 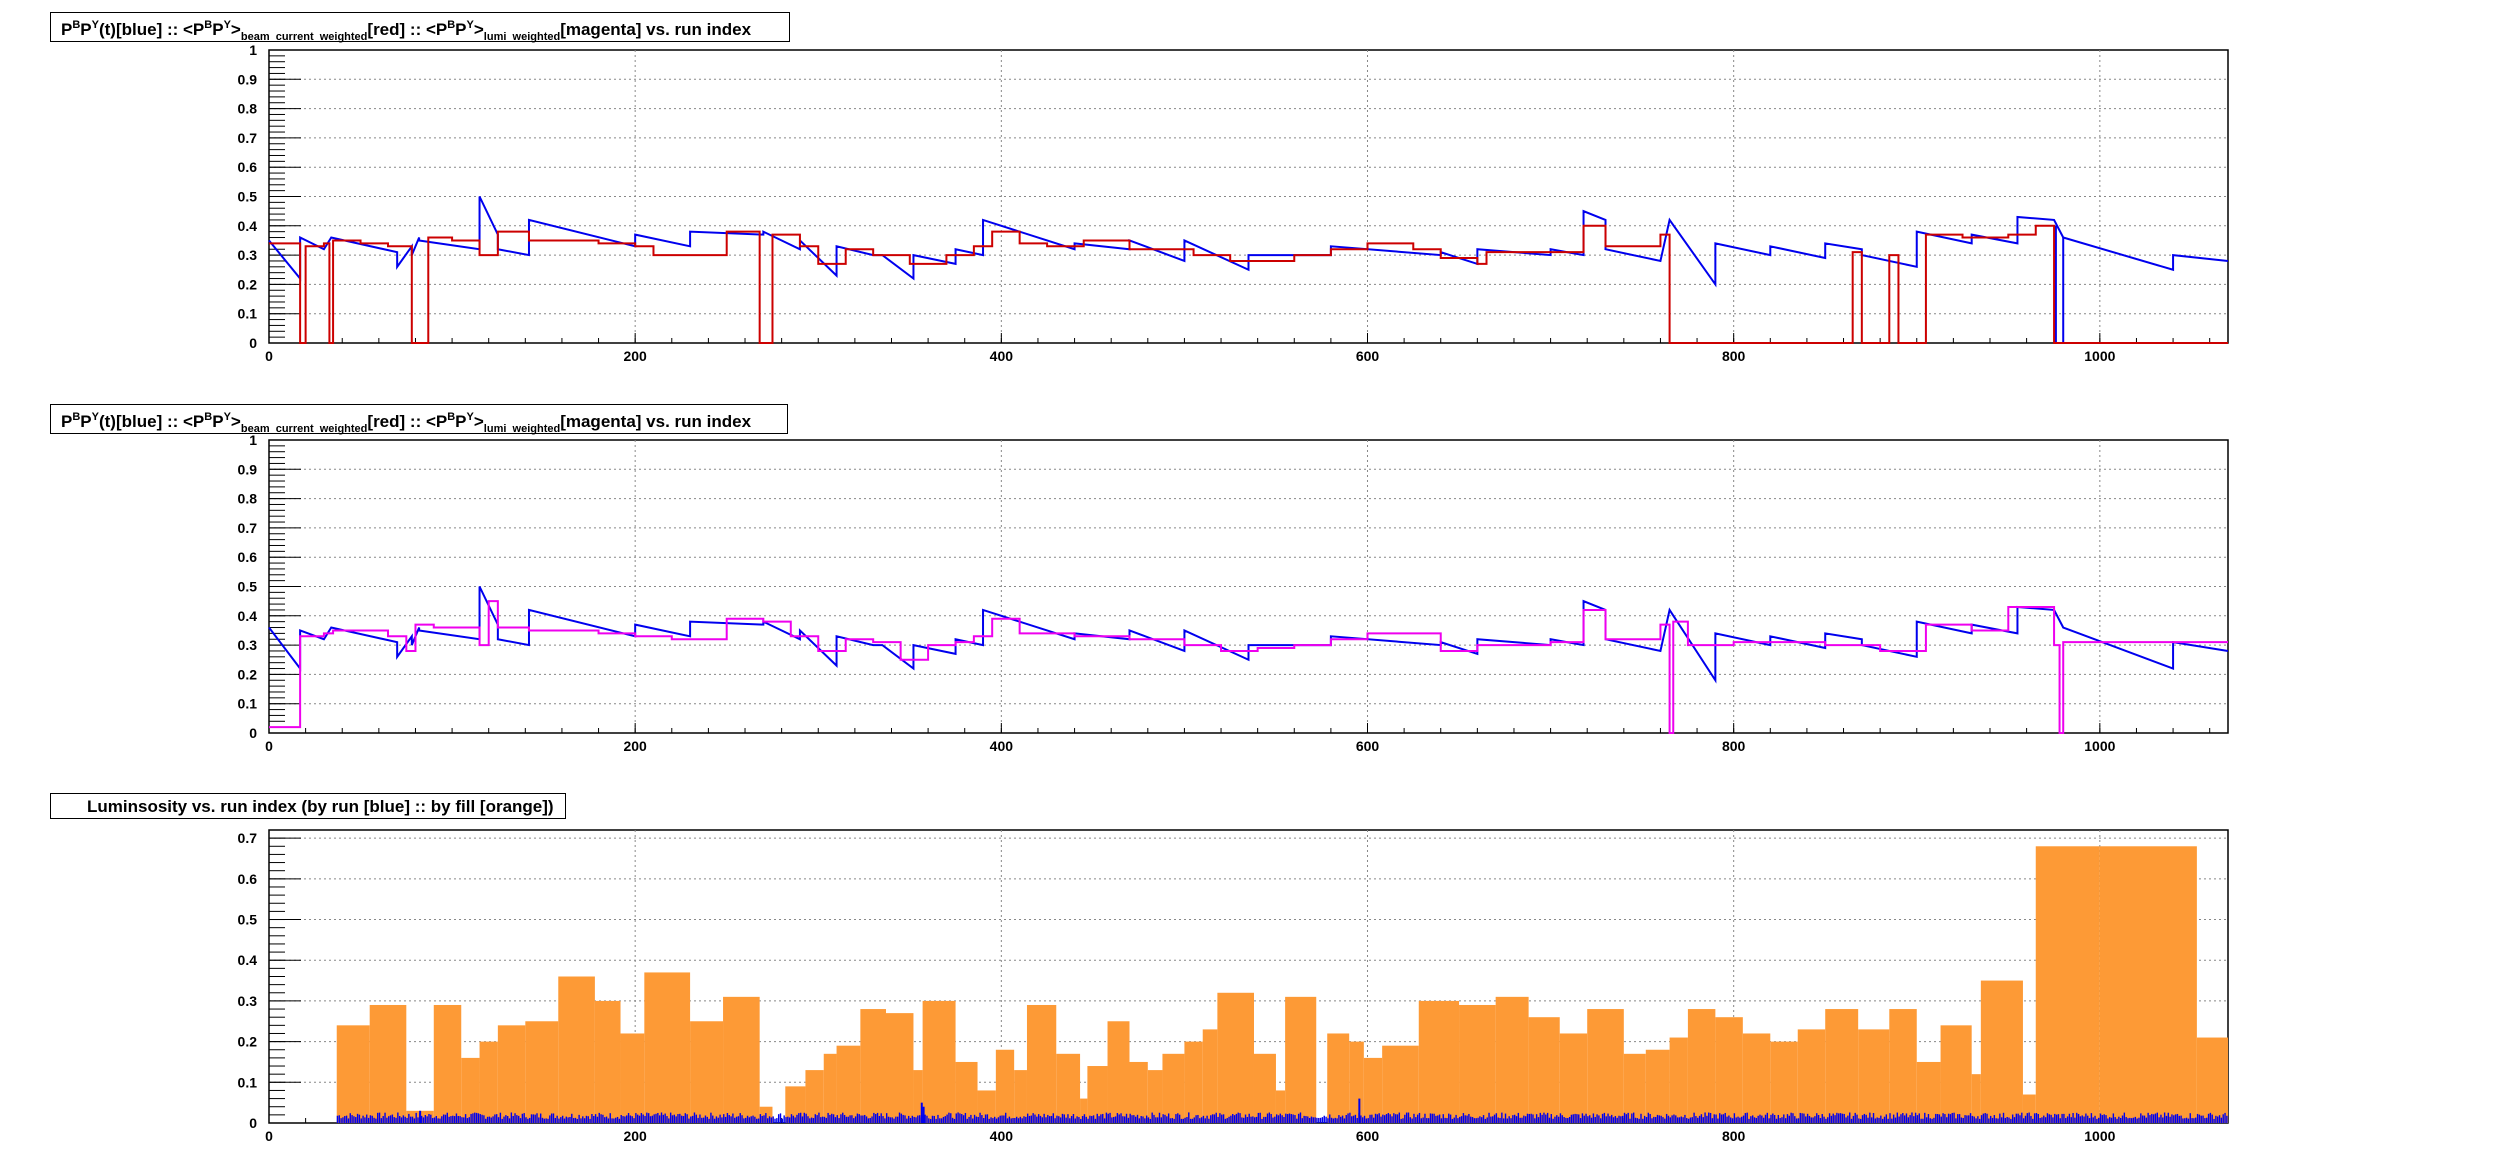 I want to click on pad3-xtick-label: 0, so click(x=269, y=1136).